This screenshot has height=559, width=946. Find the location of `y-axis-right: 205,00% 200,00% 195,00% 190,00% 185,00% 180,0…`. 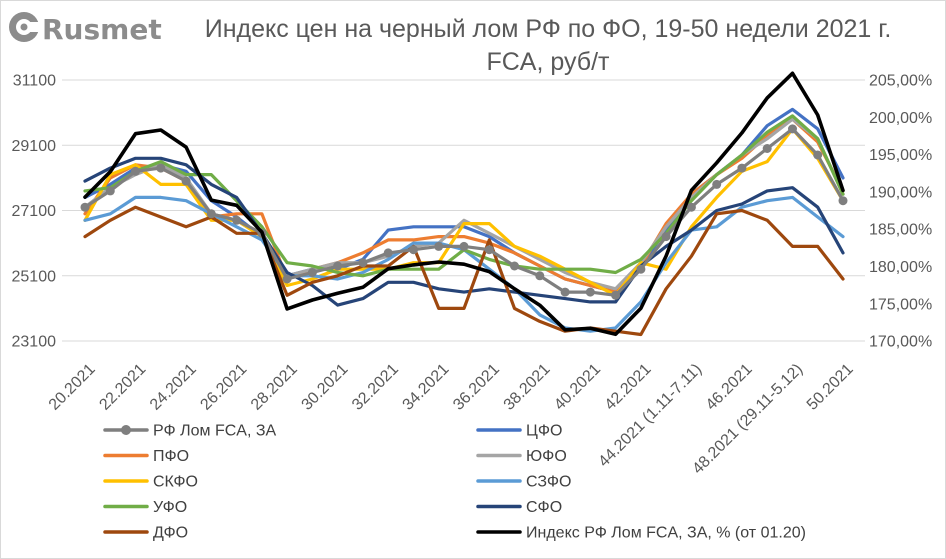

y-axis-right: 205,00% 200,00% 195,00% 190,00% 185,00% 180,0… is located at coordinates (900, 212).